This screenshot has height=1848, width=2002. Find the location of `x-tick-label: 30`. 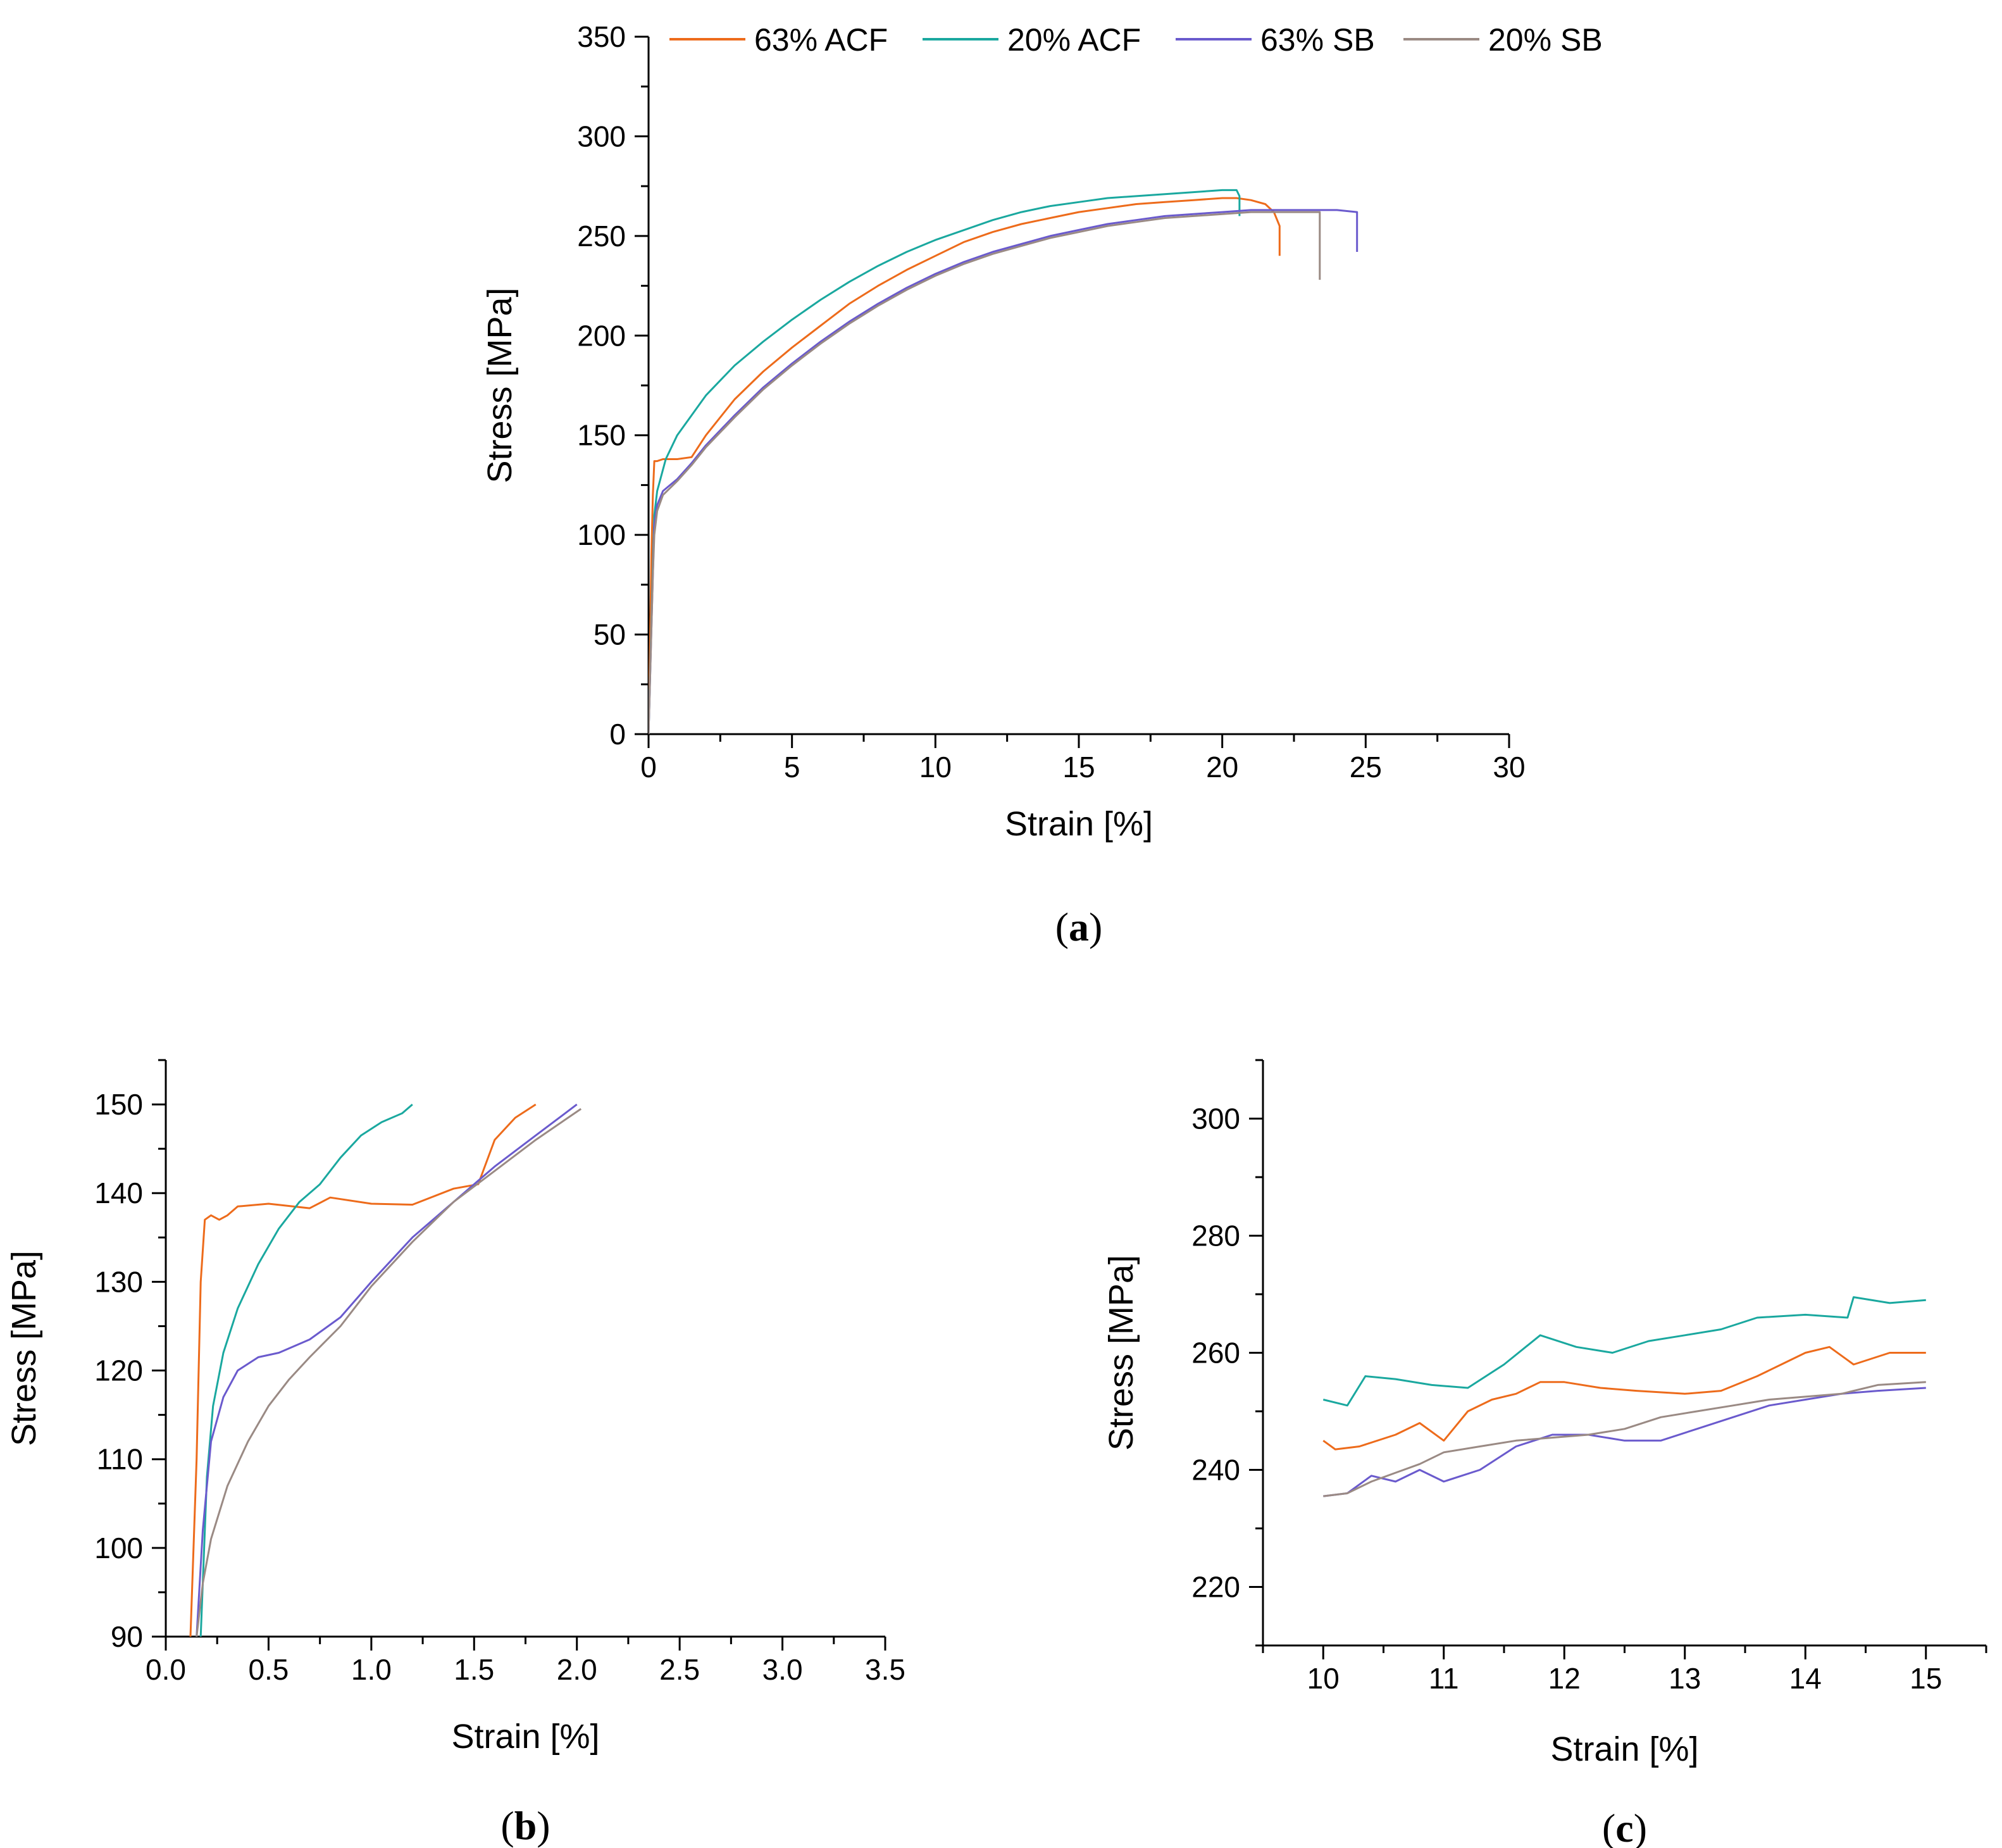

x-tick-label: 30 is located at coordinates (1509, 767).